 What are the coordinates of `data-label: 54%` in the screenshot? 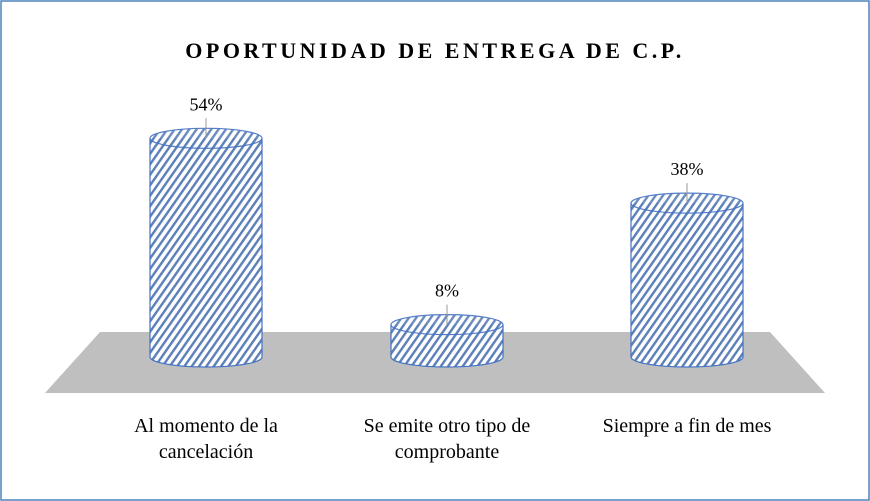 It's located at (206, 104).